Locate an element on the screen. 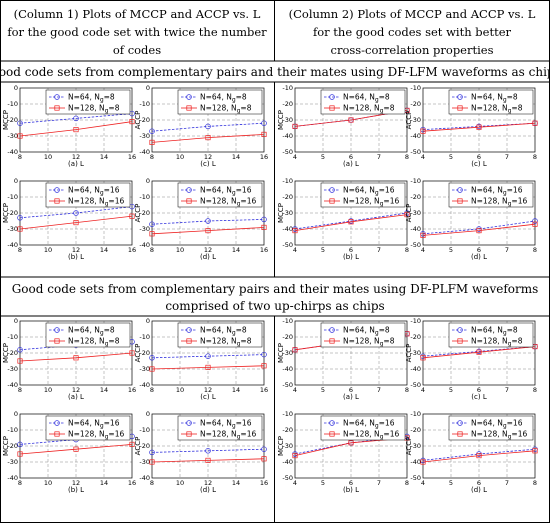 The width and height of the screenshot is (550, 523). x-tick-label: 16 is located at coordinates (264, 390).